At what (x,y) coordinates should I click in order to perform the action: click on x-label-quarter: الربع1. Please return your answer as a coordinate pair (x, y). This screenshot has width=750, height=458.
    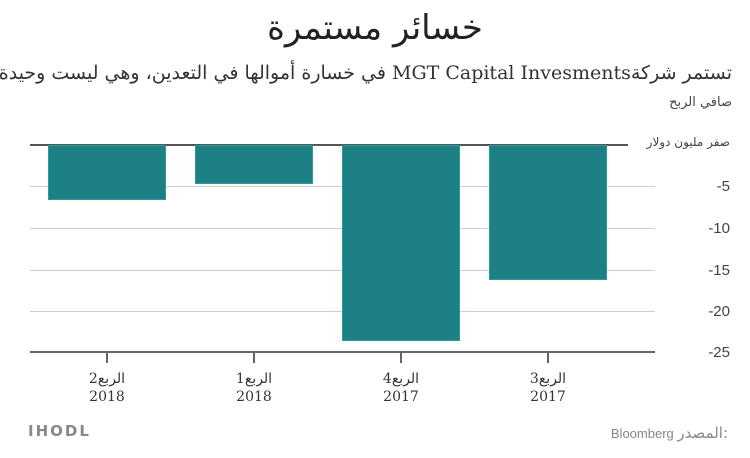
    Looking at the image, I should click on (254, 379).